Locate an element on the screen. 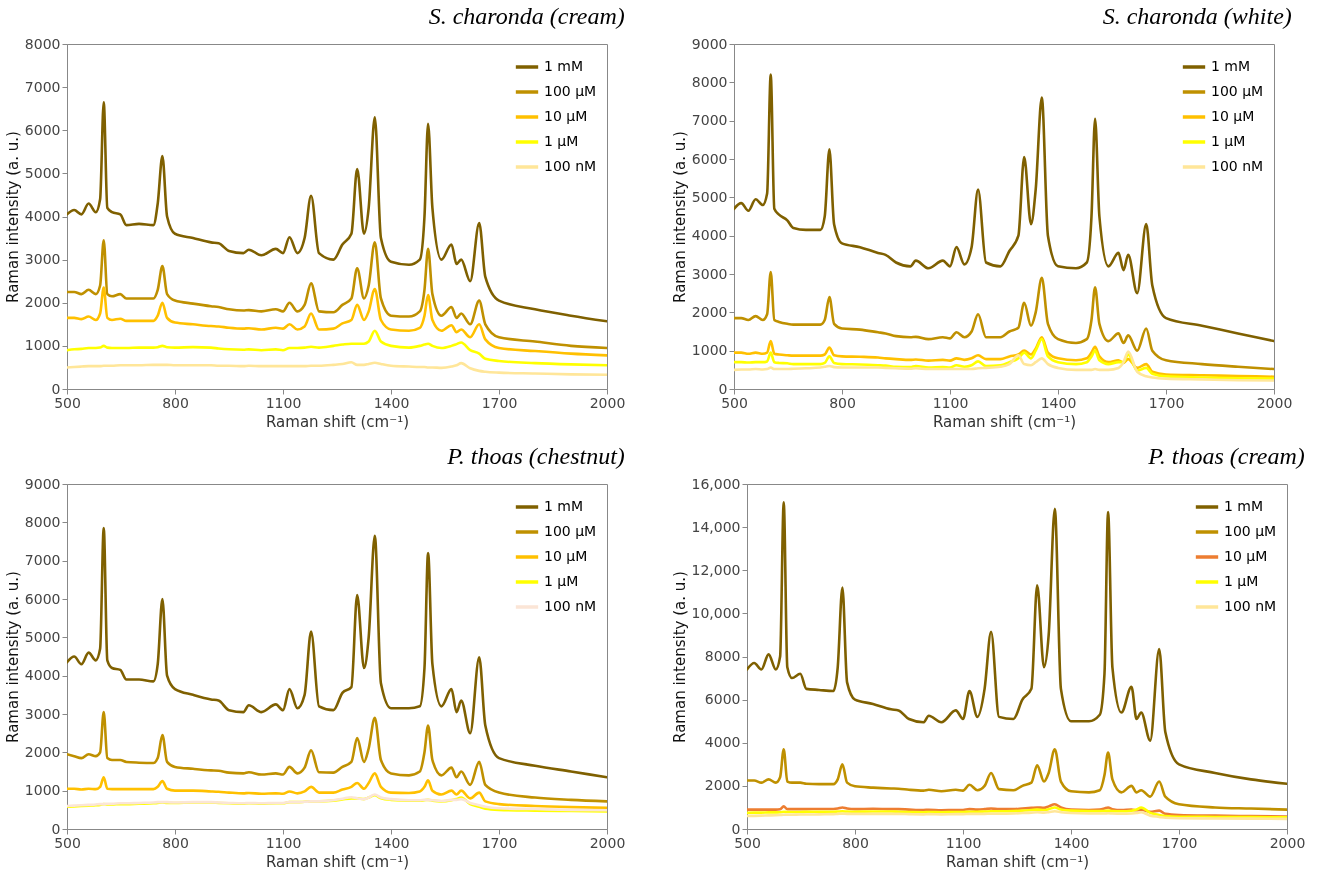  y-tick-label: 16,000 is located at coordinates (716, 483).